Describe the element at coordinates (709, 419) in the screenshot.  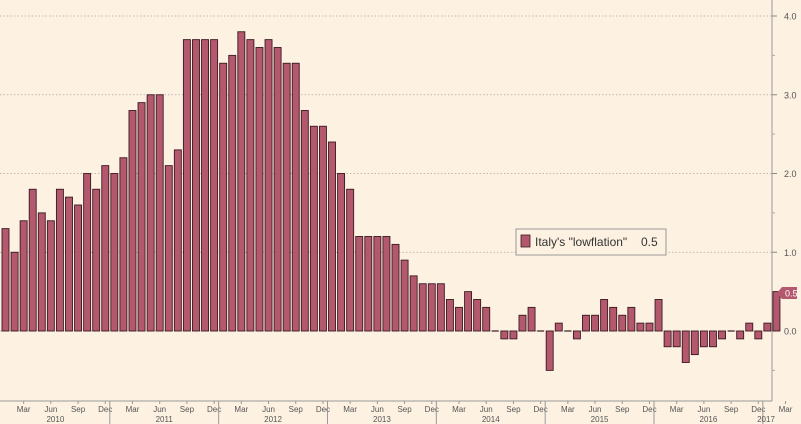
I see `x-year-label: 2016` at that location.